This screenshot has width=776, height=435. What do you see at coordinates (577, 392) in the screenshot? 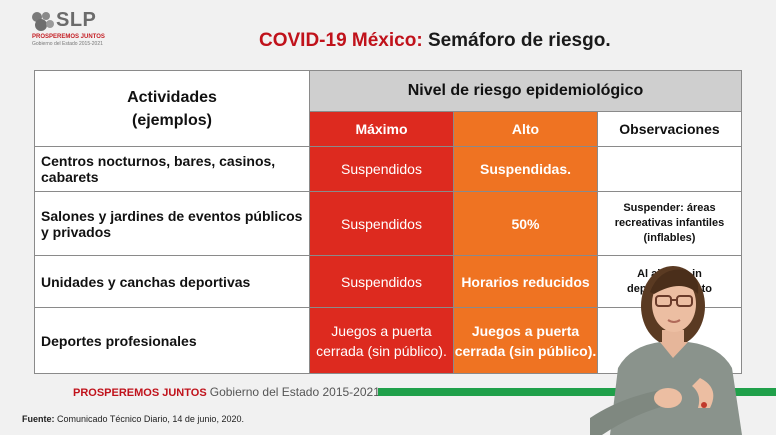
I see `footer-green-bar` at bounding box center [577, 392].